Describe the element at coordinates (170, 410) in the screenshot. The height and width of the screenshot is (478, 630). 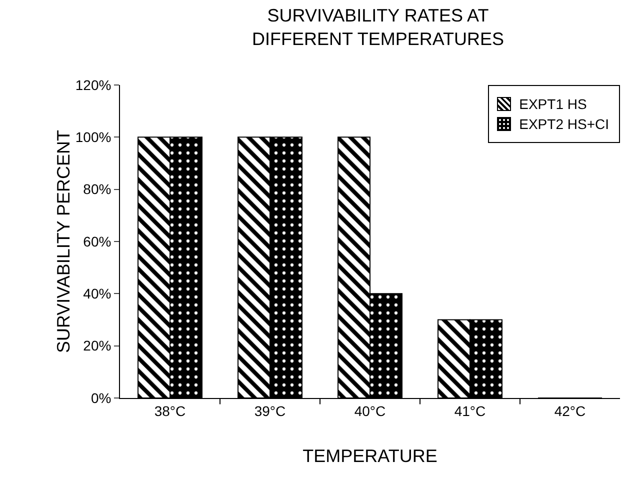
I see `x-tick-label: 38°C` at that location.